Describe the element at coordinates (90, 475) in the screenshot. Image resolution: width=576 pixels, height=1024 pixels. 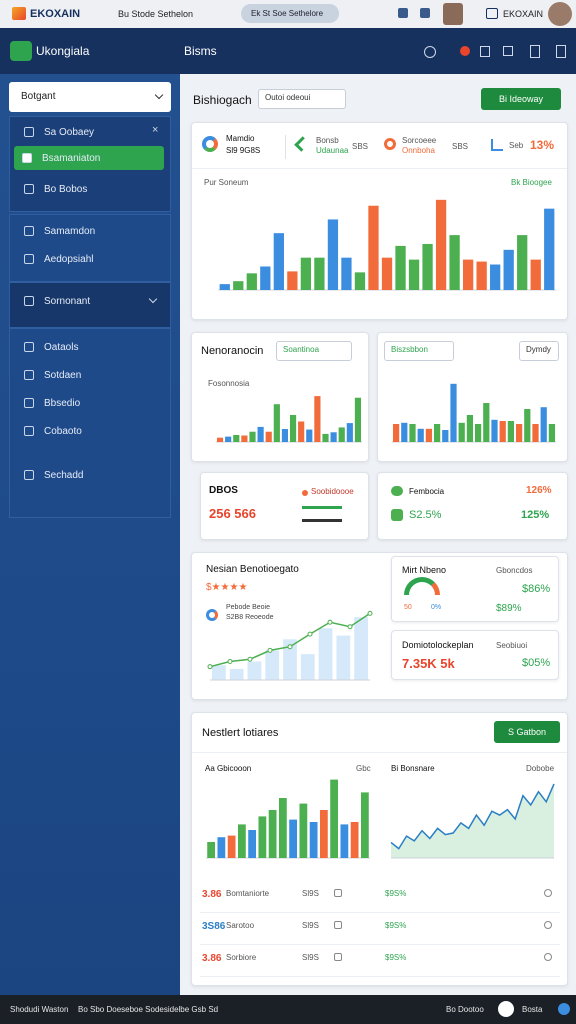
I see `menu-item: Sechadd` at that location.